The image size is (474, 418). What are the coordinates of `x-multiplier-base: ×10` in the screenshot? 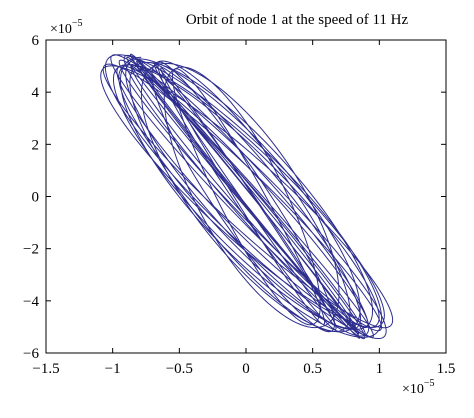 It's located at (413, 389).